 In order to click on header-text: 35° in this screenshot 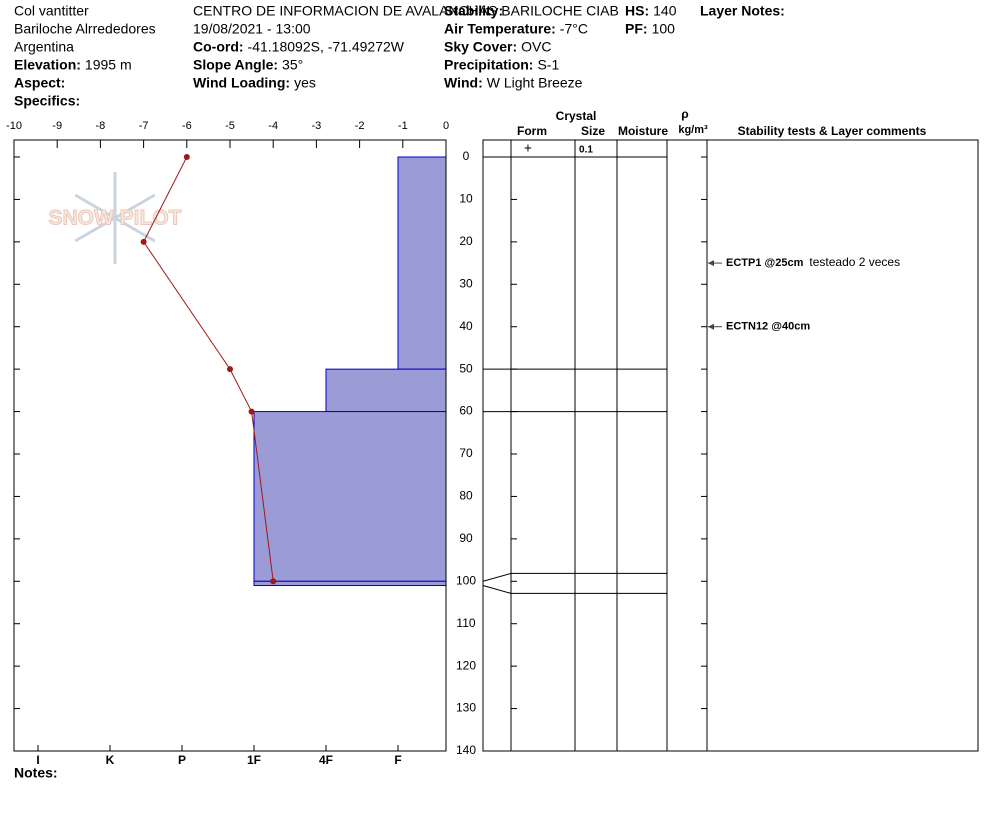, I will do `click(292, 65)`.